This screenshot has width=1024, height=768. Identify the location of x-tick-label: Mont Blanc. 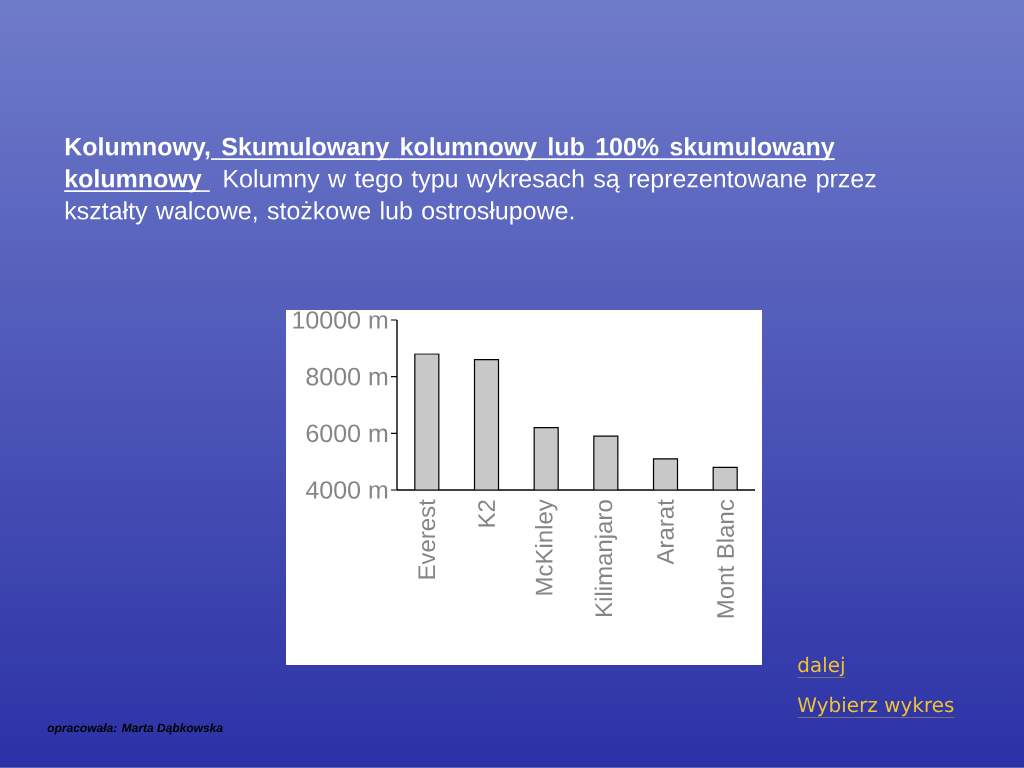
(725, 558).